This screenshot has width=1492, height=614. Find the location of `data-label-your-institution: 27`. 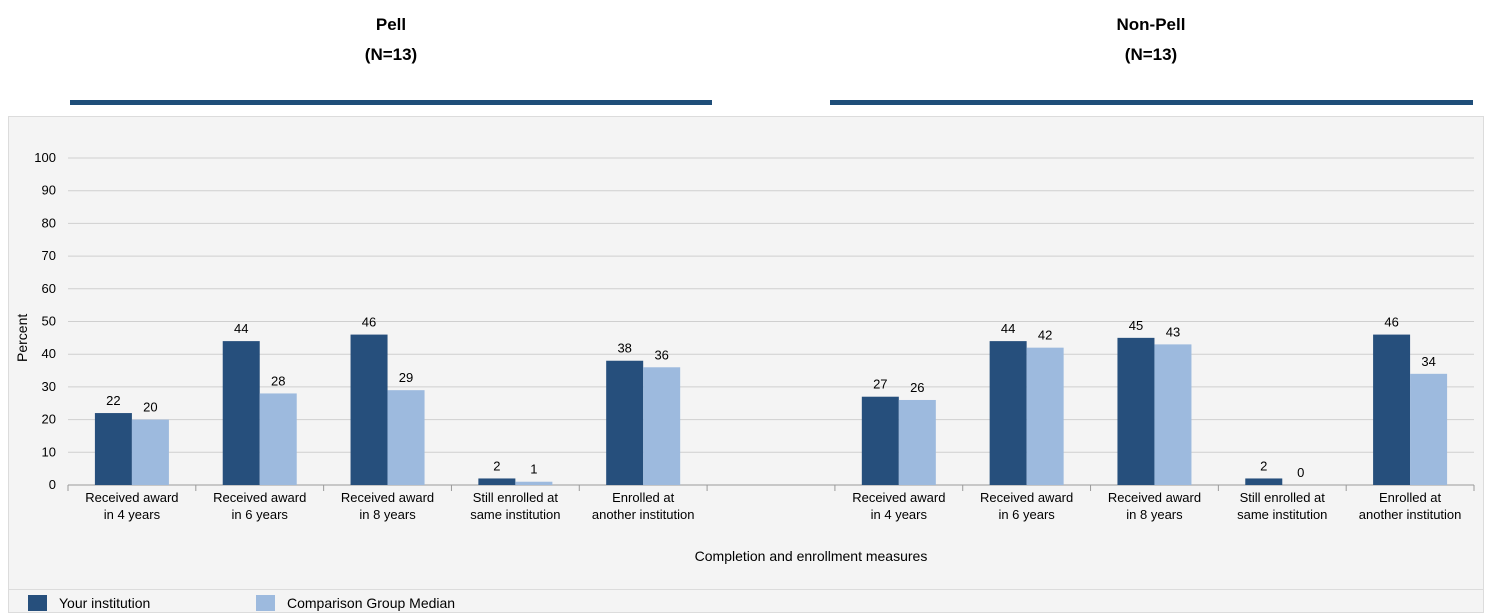

data-label-your-institution: 27 is located at coordinates (880, 384).